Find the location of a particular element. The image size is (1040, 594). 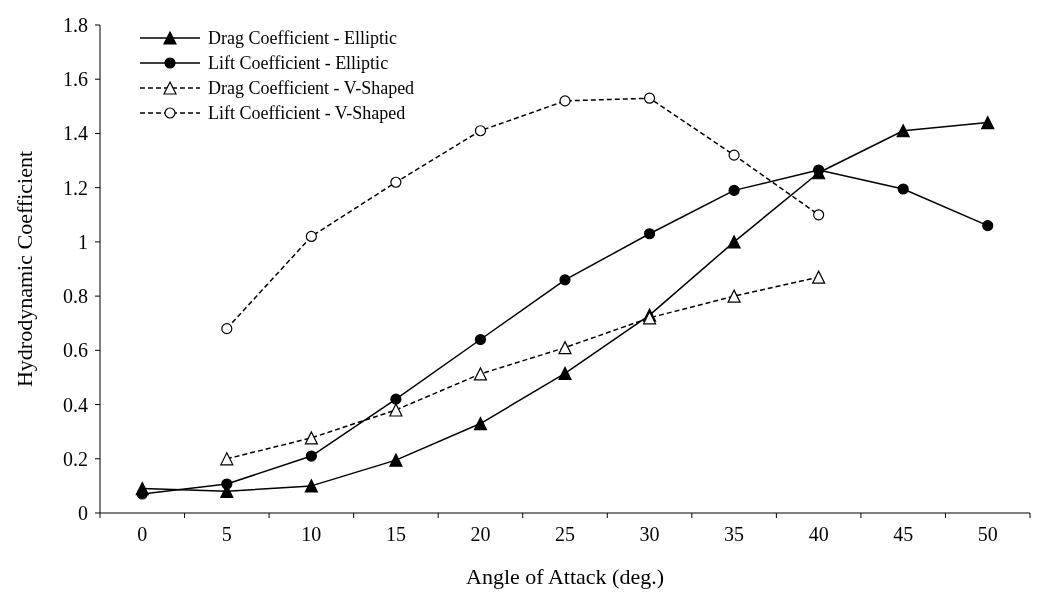

y-tick-label: 1.4 is located at coordinates (75, 133).